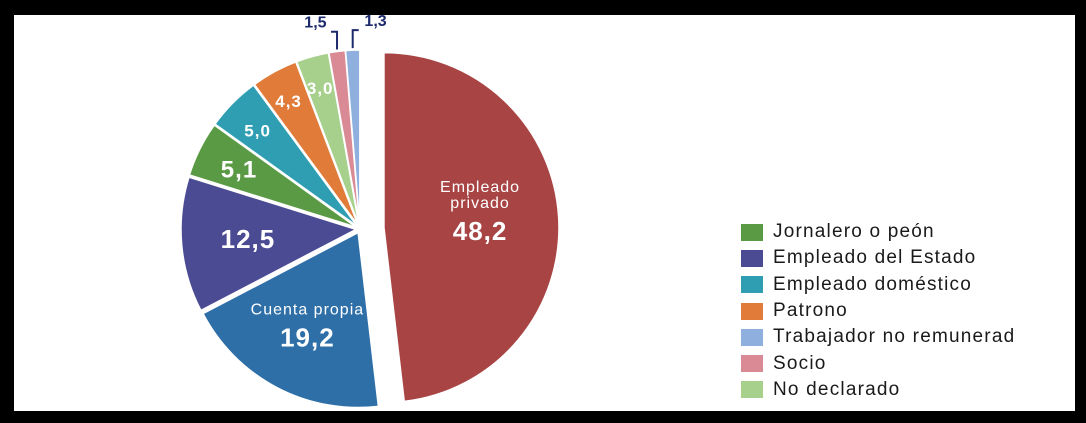  I want to click on legend-entry: Empleado doméstico, so click(878, 285).